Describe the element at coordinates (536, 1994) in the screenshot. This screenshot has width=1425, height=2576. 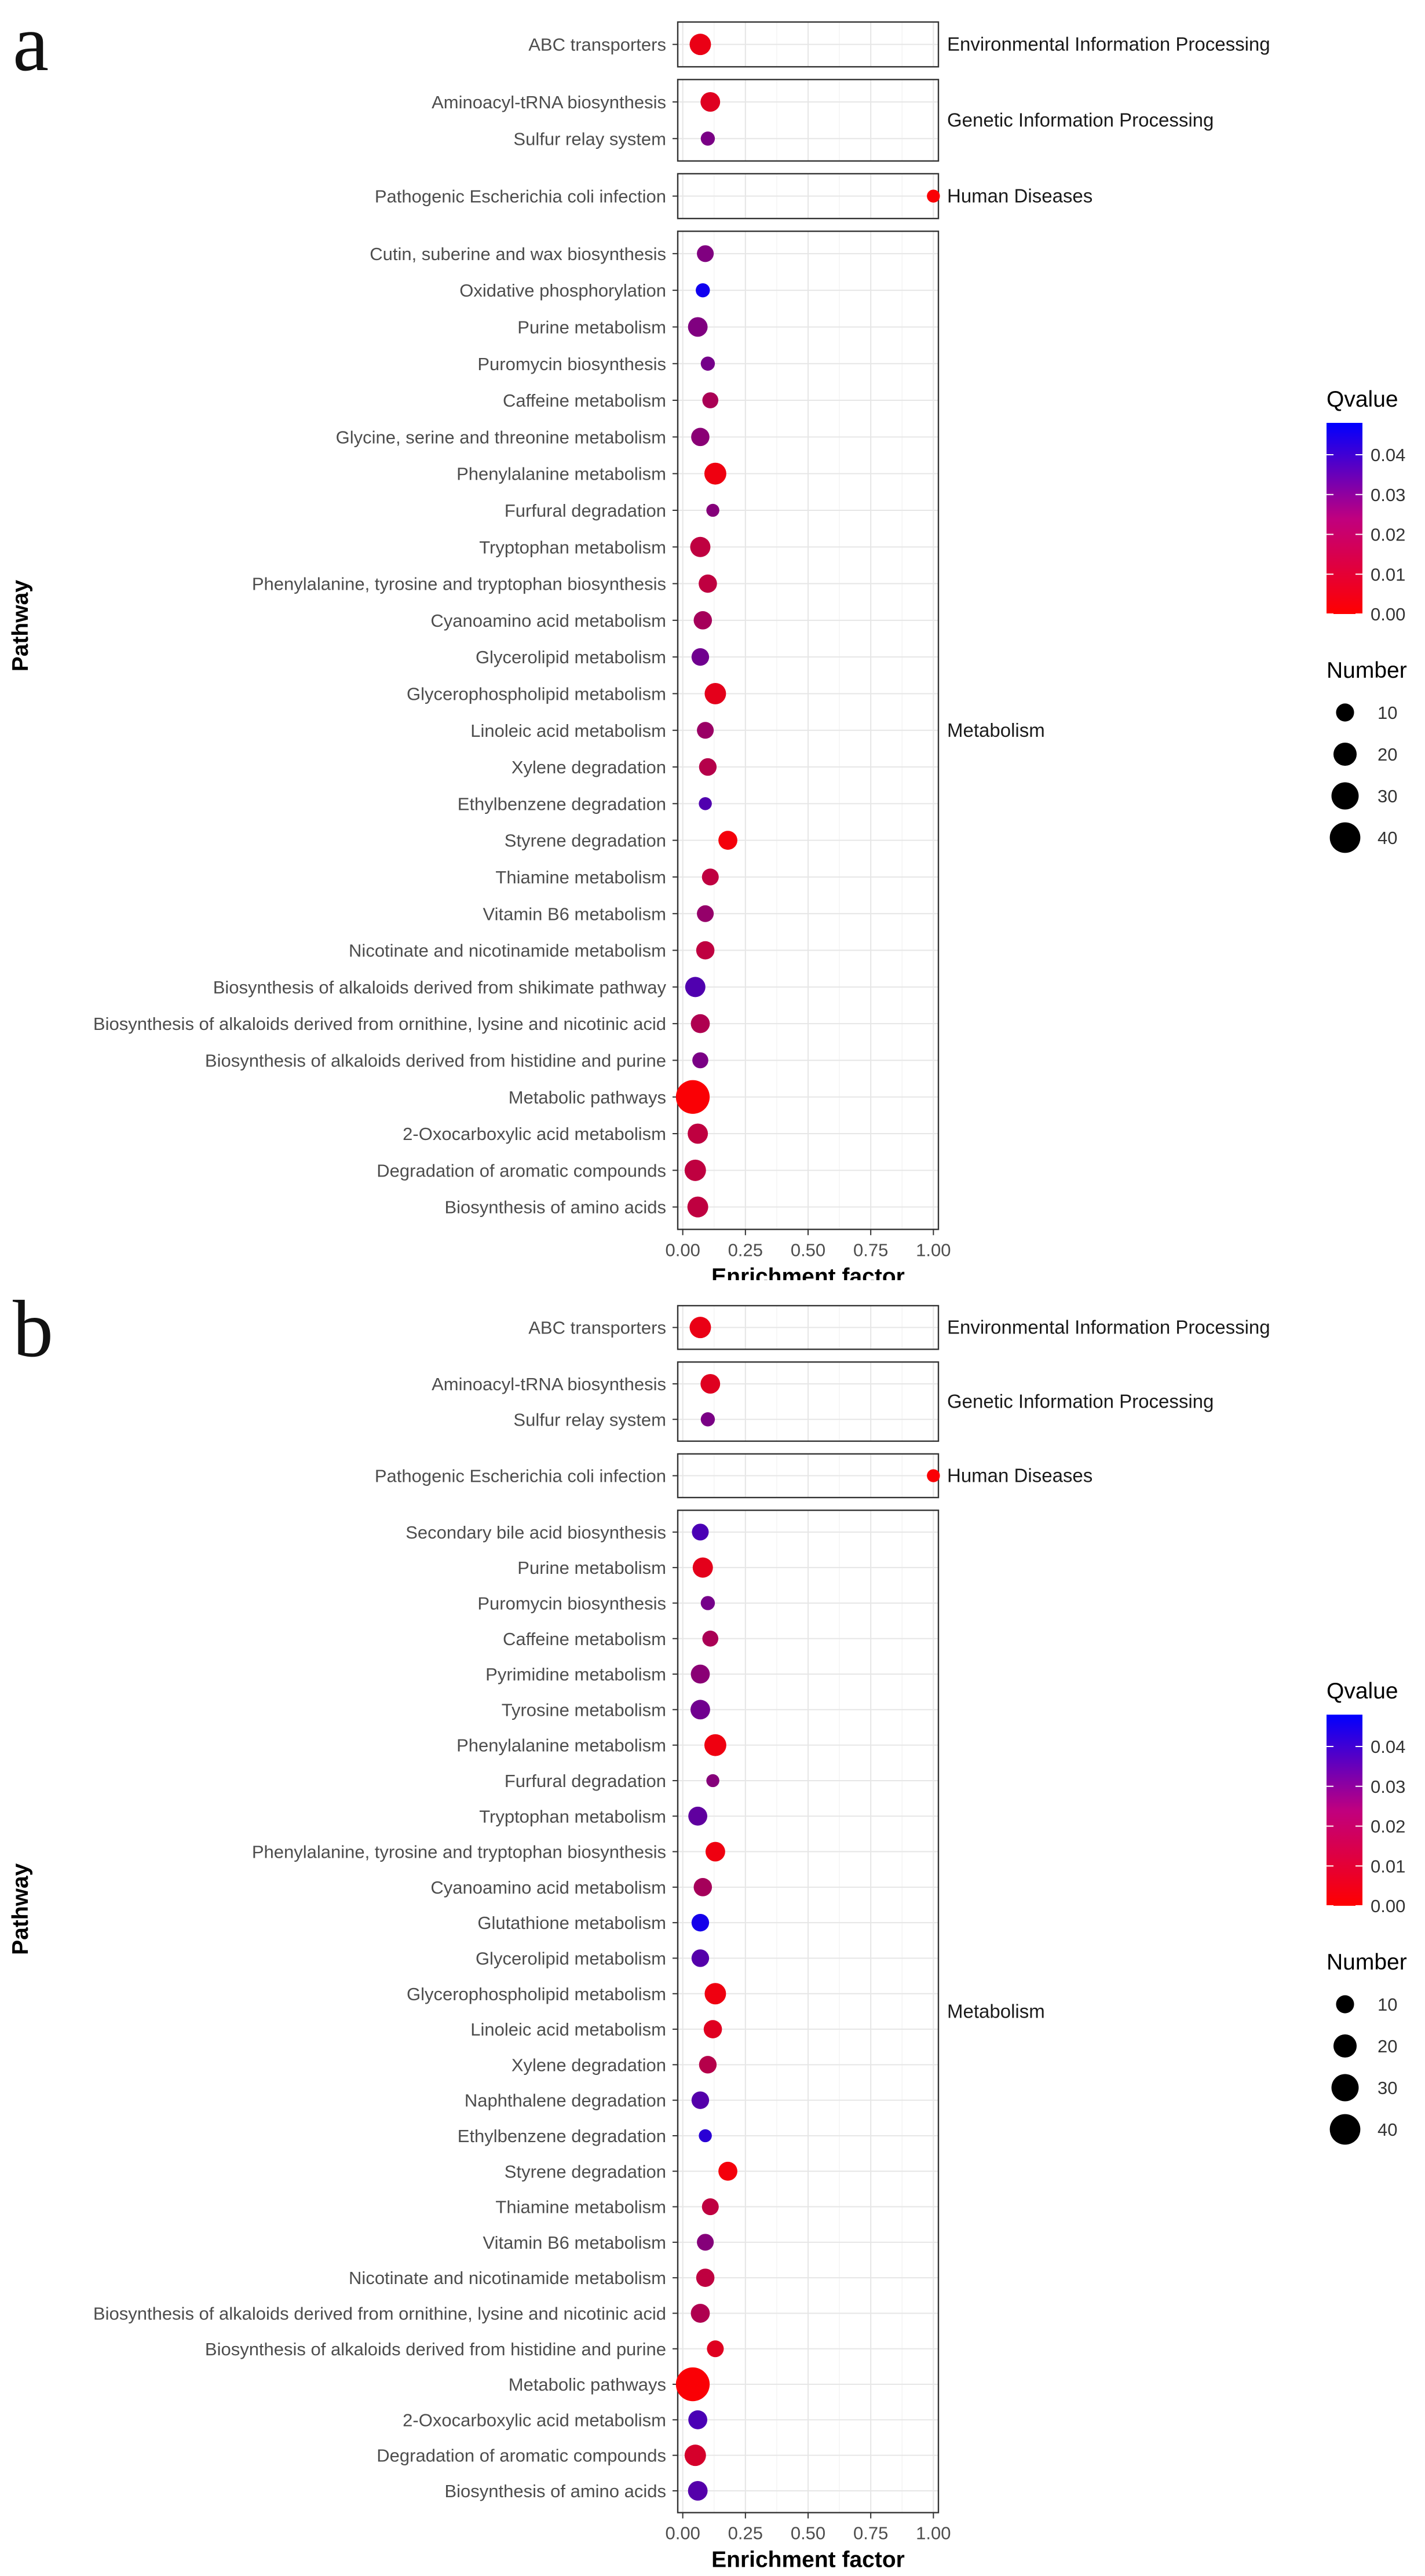
I see `pathway-label: Glycerophospholipid metabolism` at that location.